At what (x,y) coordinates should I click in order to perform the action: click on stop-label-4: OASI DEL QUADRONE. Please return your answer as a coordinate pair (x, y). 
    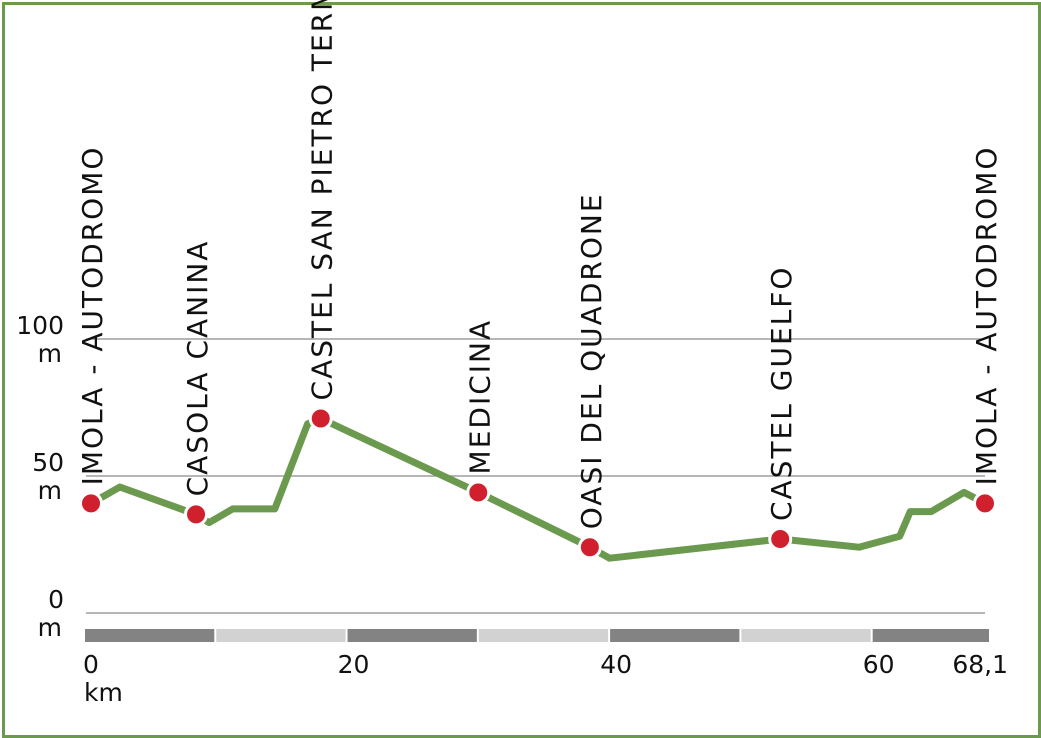
    Looking at the image, I should click on (591, 360).